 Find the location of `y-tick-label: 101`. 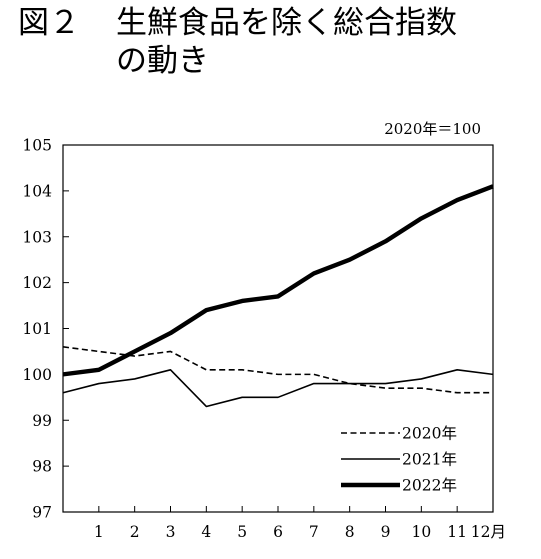

y-tick-label: 101 is located at coordinates (37, 329).